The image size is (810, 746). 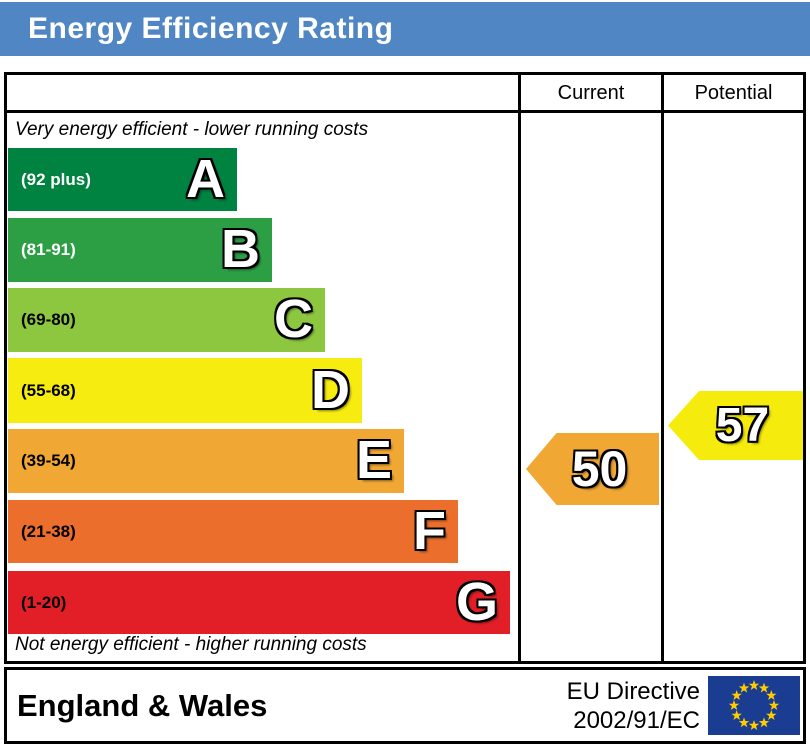 I want to click on potential-rating-arrow-icon: 57, so click(x=735, y=425).